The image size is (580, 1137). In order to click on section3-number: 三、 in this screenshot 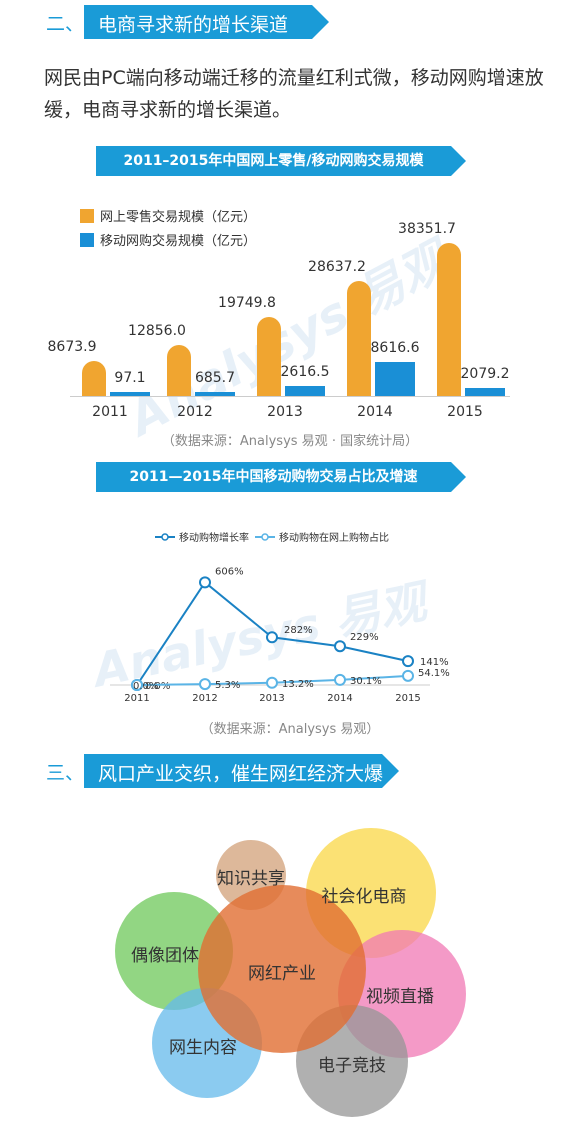, I will do `click(65, 773)`.